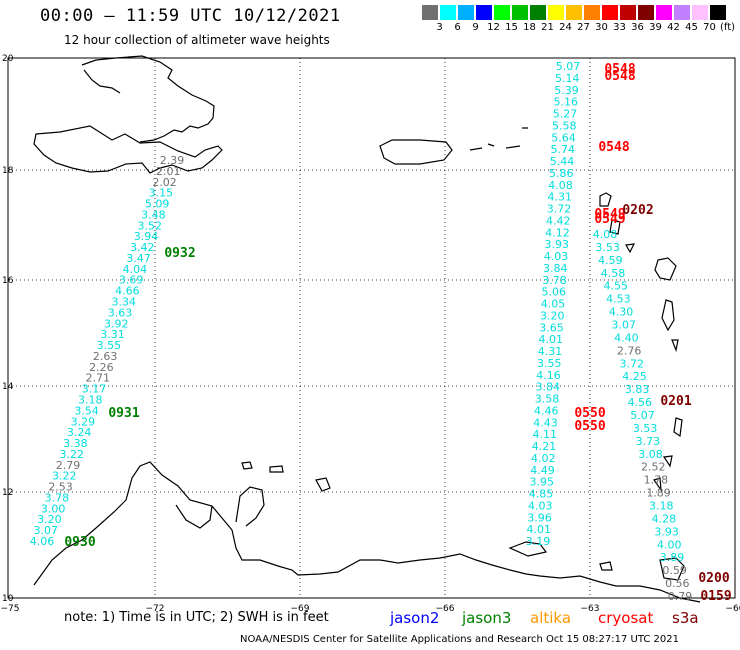 This screenshot has height=650, width=740. Describe the element at coordinates (549, 363) in the screenshot. I see `wave-height-value: 3.55` at that location.